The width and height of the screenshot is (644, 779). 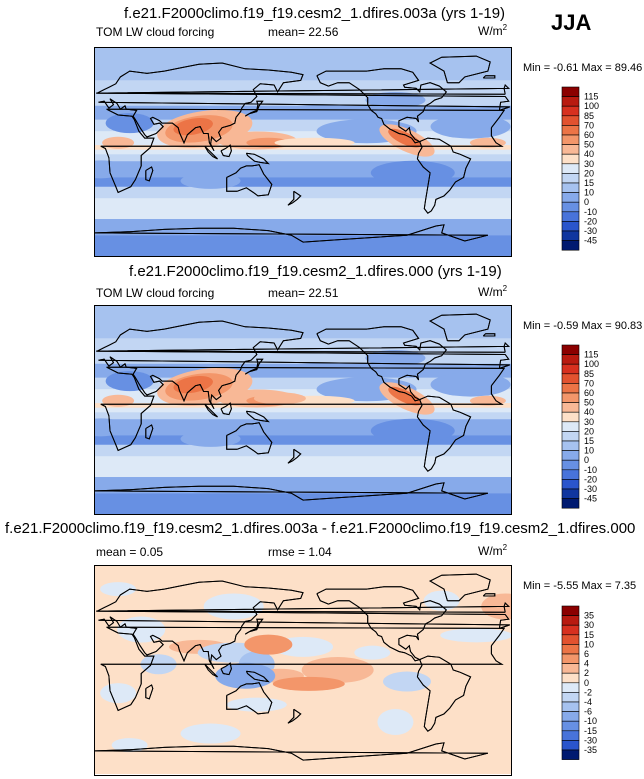 What do you see at coordinates (566, 68) in the screenshot?
I see `panel-1-min-value: -0.61` at bounding box center [566, 68].